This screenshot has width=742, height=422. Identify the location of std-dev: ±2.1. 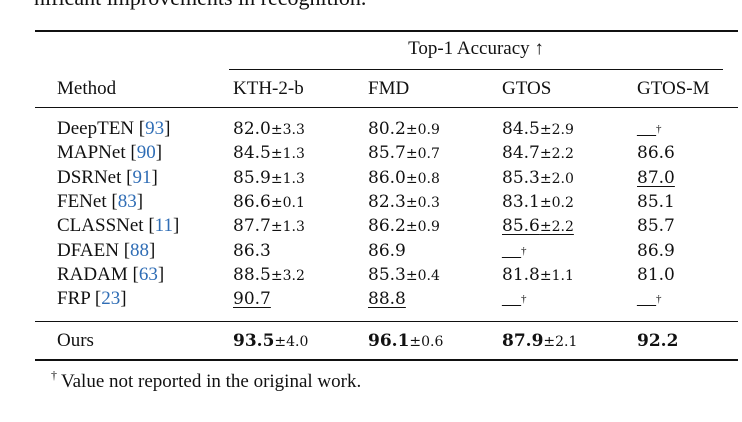
(560, 342).